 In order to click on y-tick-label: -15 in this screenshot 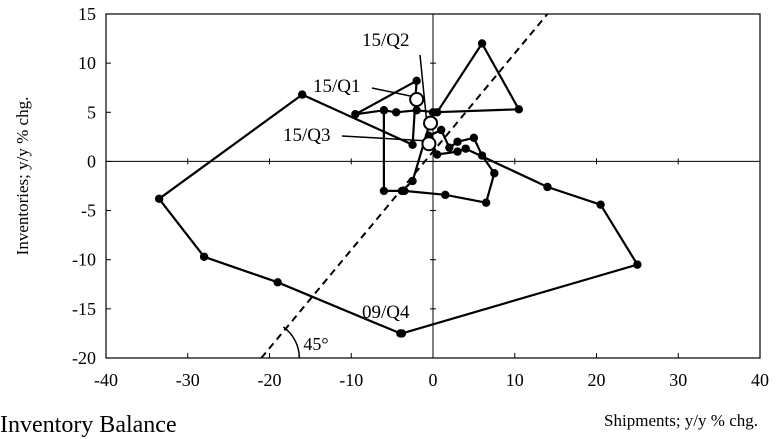, I will do `click(84, 309)`.